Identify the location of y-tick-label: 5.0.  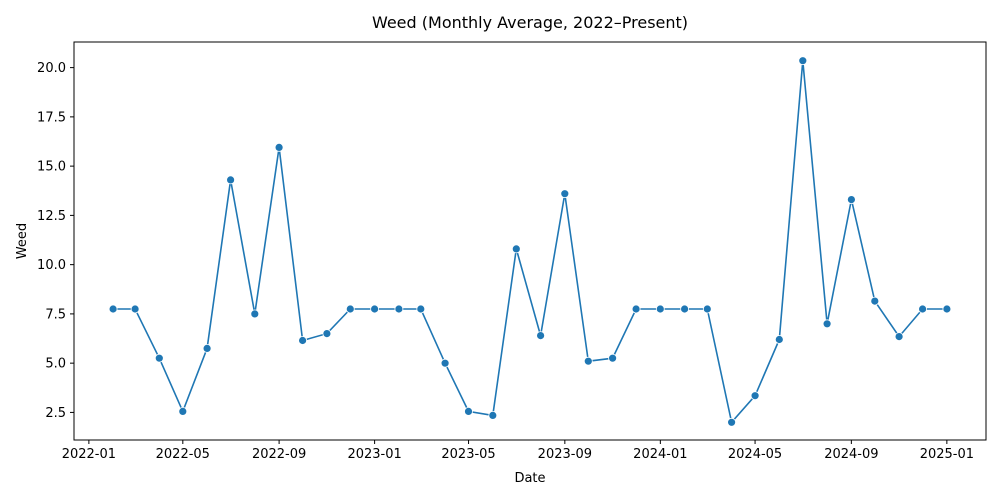
(55, 364).